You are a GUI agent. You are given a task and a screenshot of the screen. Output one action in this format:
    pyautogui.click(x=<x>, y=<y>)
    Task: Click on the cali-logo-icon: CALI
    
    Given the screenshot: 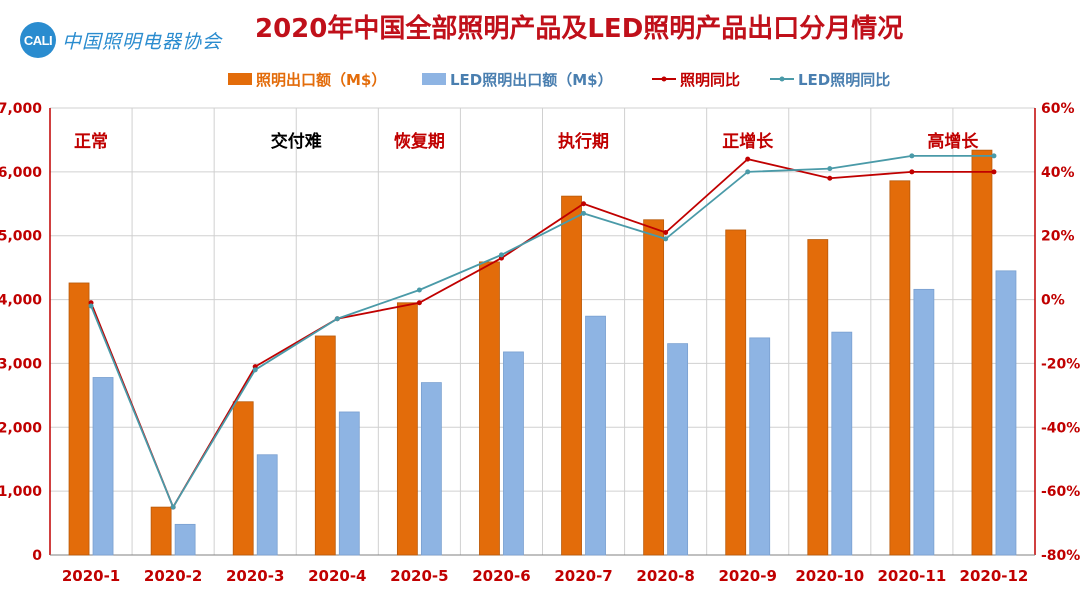 What is the action you would take?
    pyautogui.click(x=38, y=40)
    